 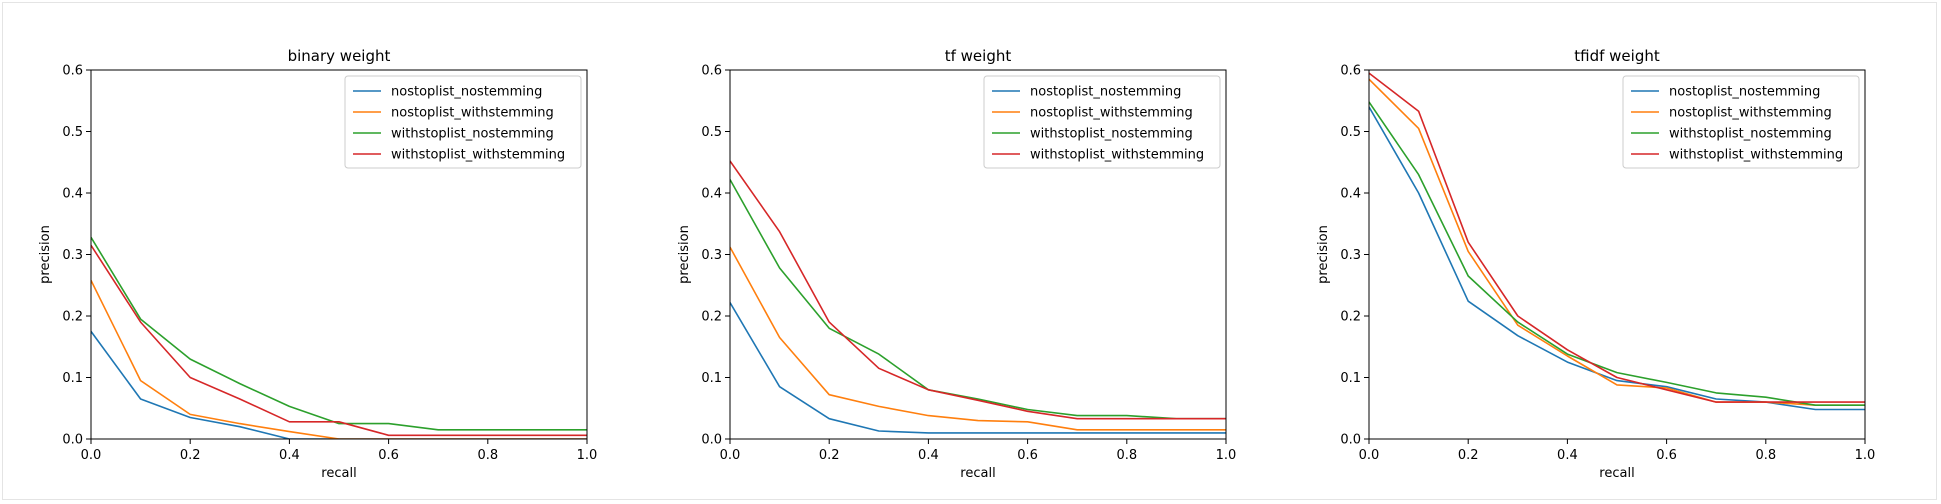 What do you see at coordinates (978, 56) in the screenshot?
I see `chart-title: tf weight` at bounding box center [978, 56].